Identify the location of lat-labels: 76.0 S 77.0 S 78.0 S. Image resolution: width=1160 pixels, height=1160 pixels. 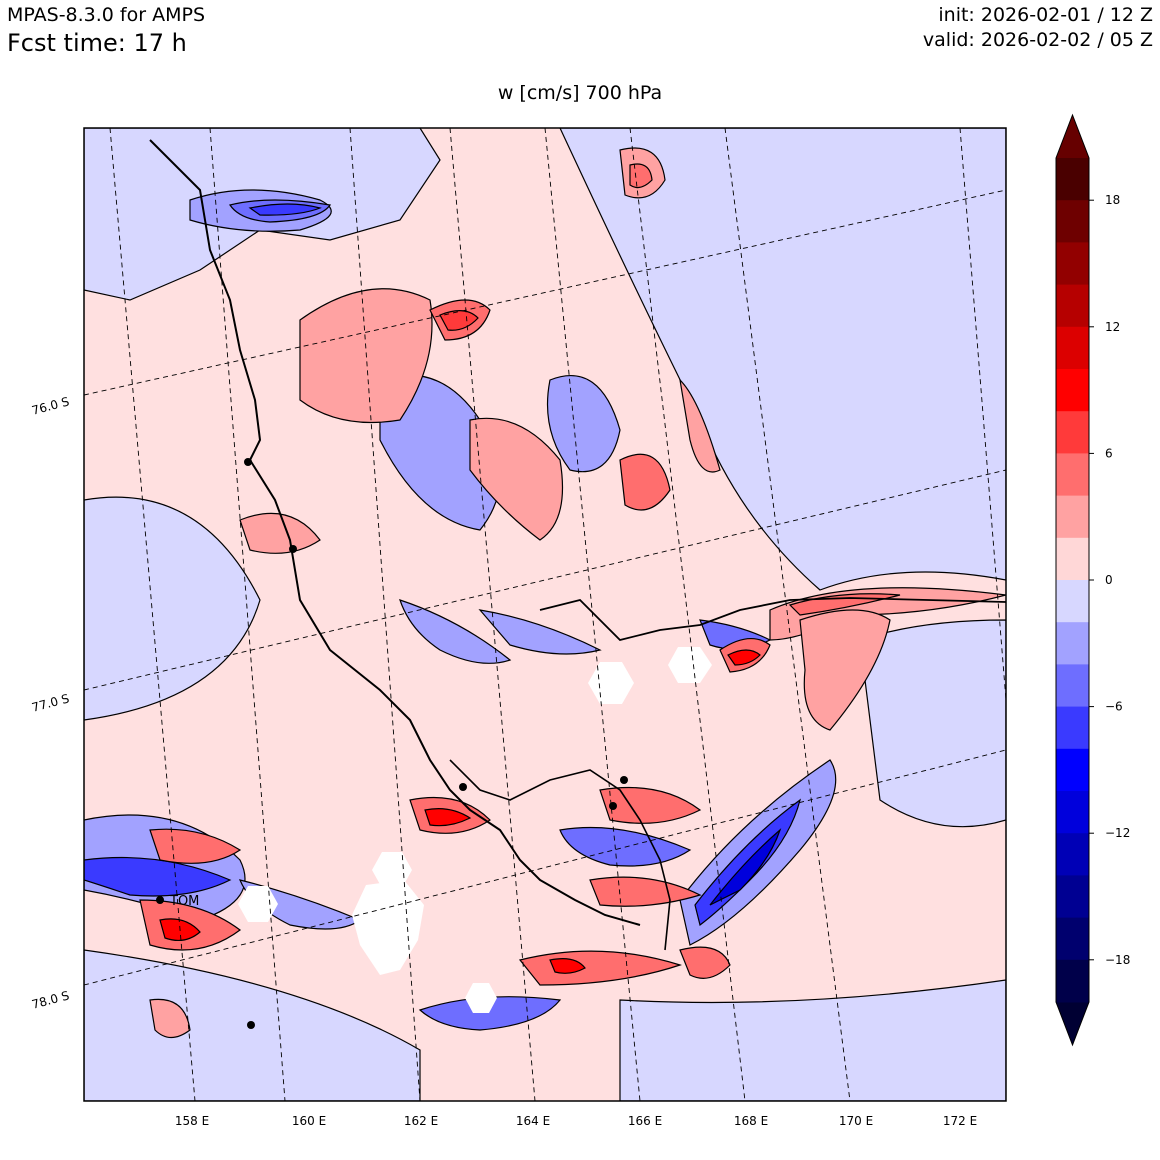
(50, 702).